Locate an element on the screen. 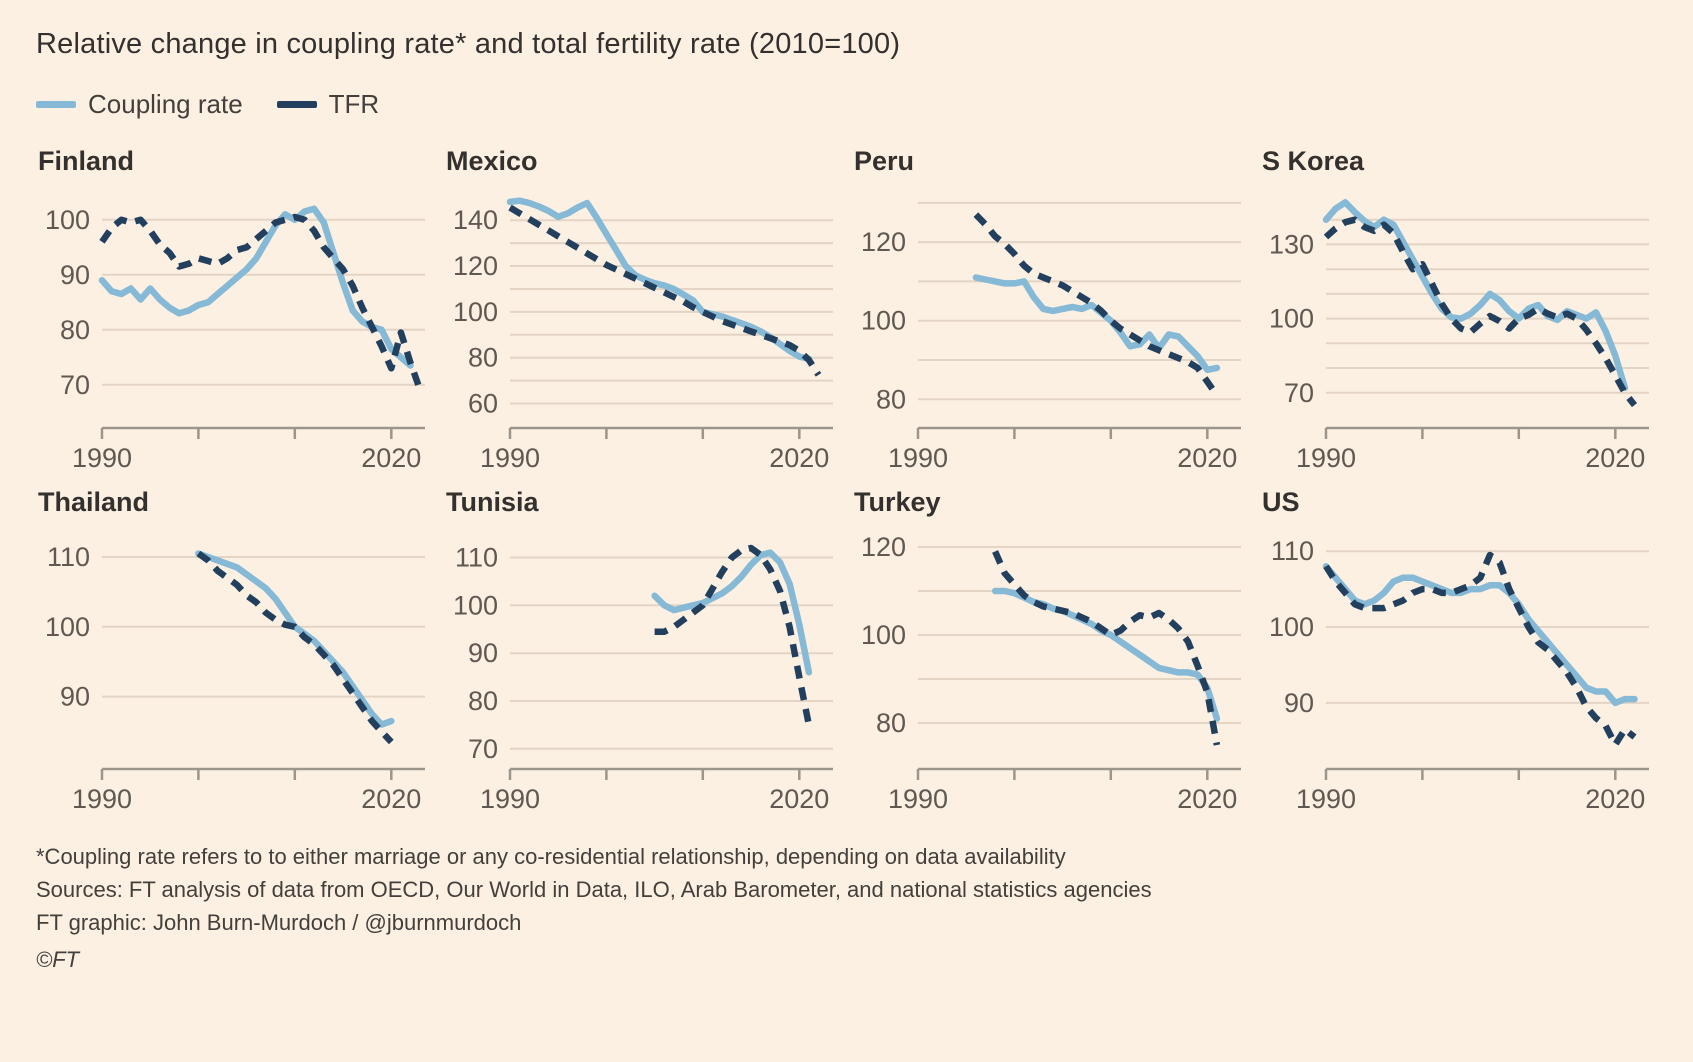  legend-tfr-label: TFR is located at coordinates (354, 104).